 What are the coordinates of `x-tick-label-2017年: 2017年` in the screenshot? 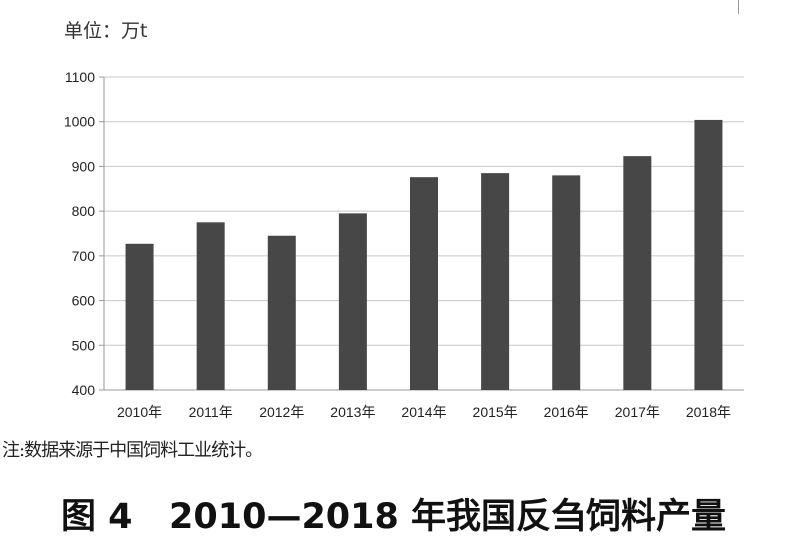 It's located at (637, 412).